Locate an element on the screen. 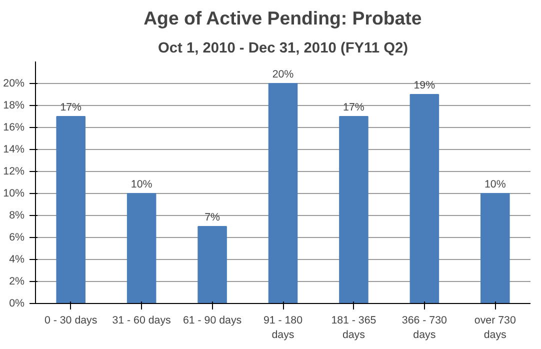 This screenshot has width=541, height=349. x-tick-label: 366 - 730 days is located at coordinates (425, 327).